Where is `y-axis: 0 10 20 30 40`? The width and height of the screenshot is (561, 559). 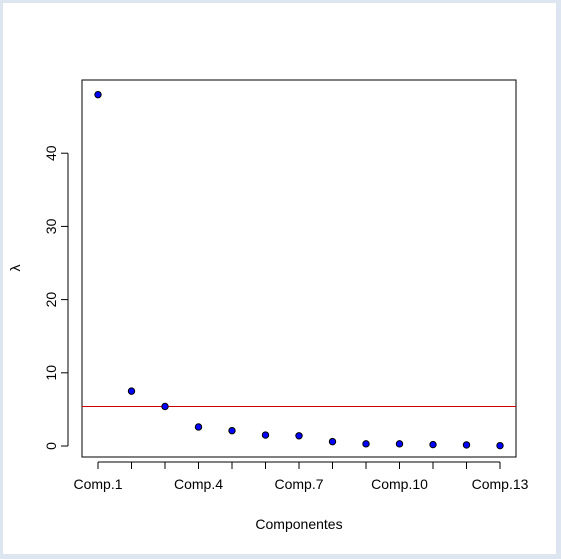 y-axis: 0 10 20 30 40 is located at coordinates (55, 297).